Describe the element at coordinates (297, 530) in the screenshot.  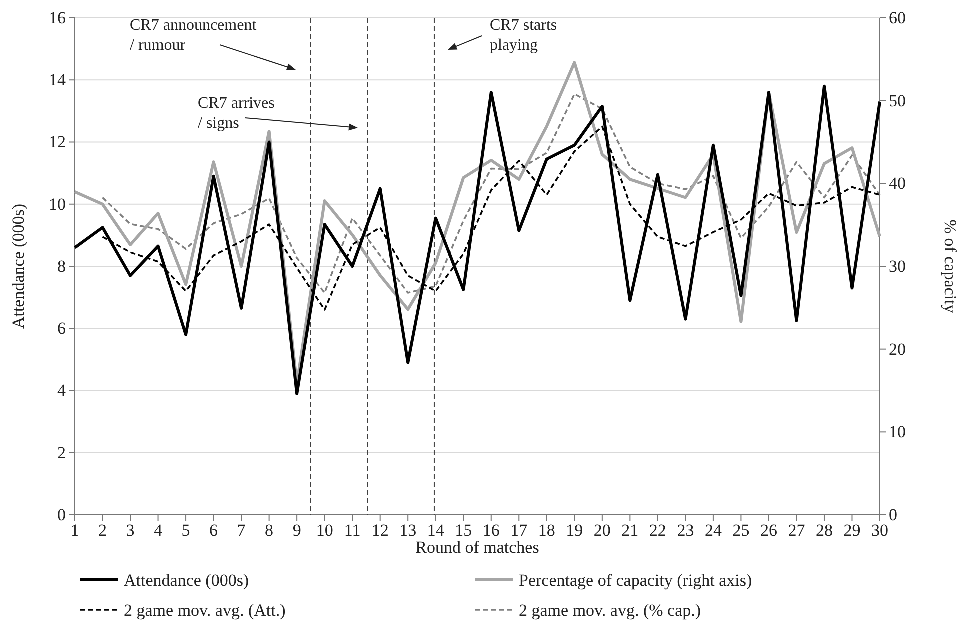
I see `x-tick-label: 9` at that location.